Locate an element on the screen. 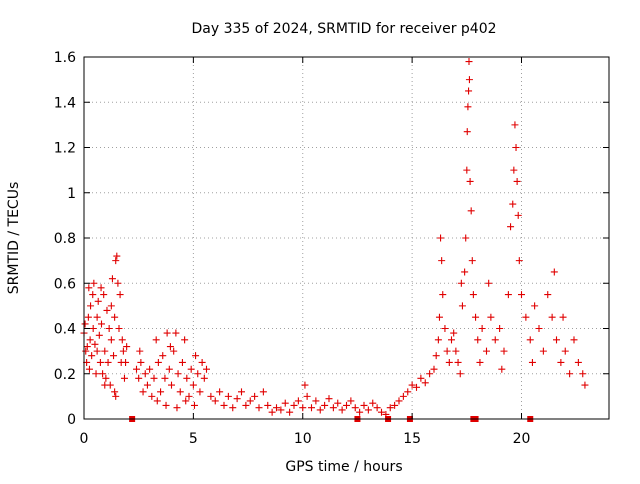 This screenshot has height=484, width=640. y-axis-label: SRMTID / TECUs is located at coordinates (14, 238).